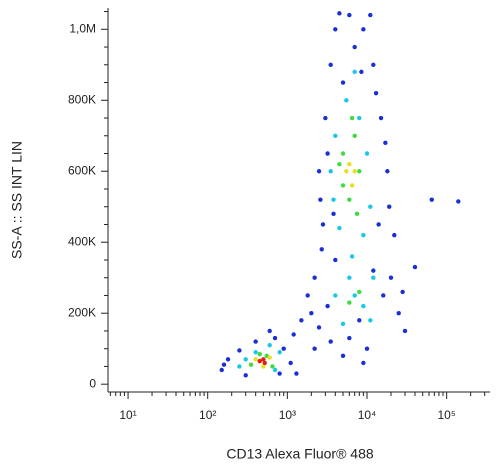  Describe the element at coordinates (82, 241) in the screenshot. I see `y-tick-label: 400K` at that location.